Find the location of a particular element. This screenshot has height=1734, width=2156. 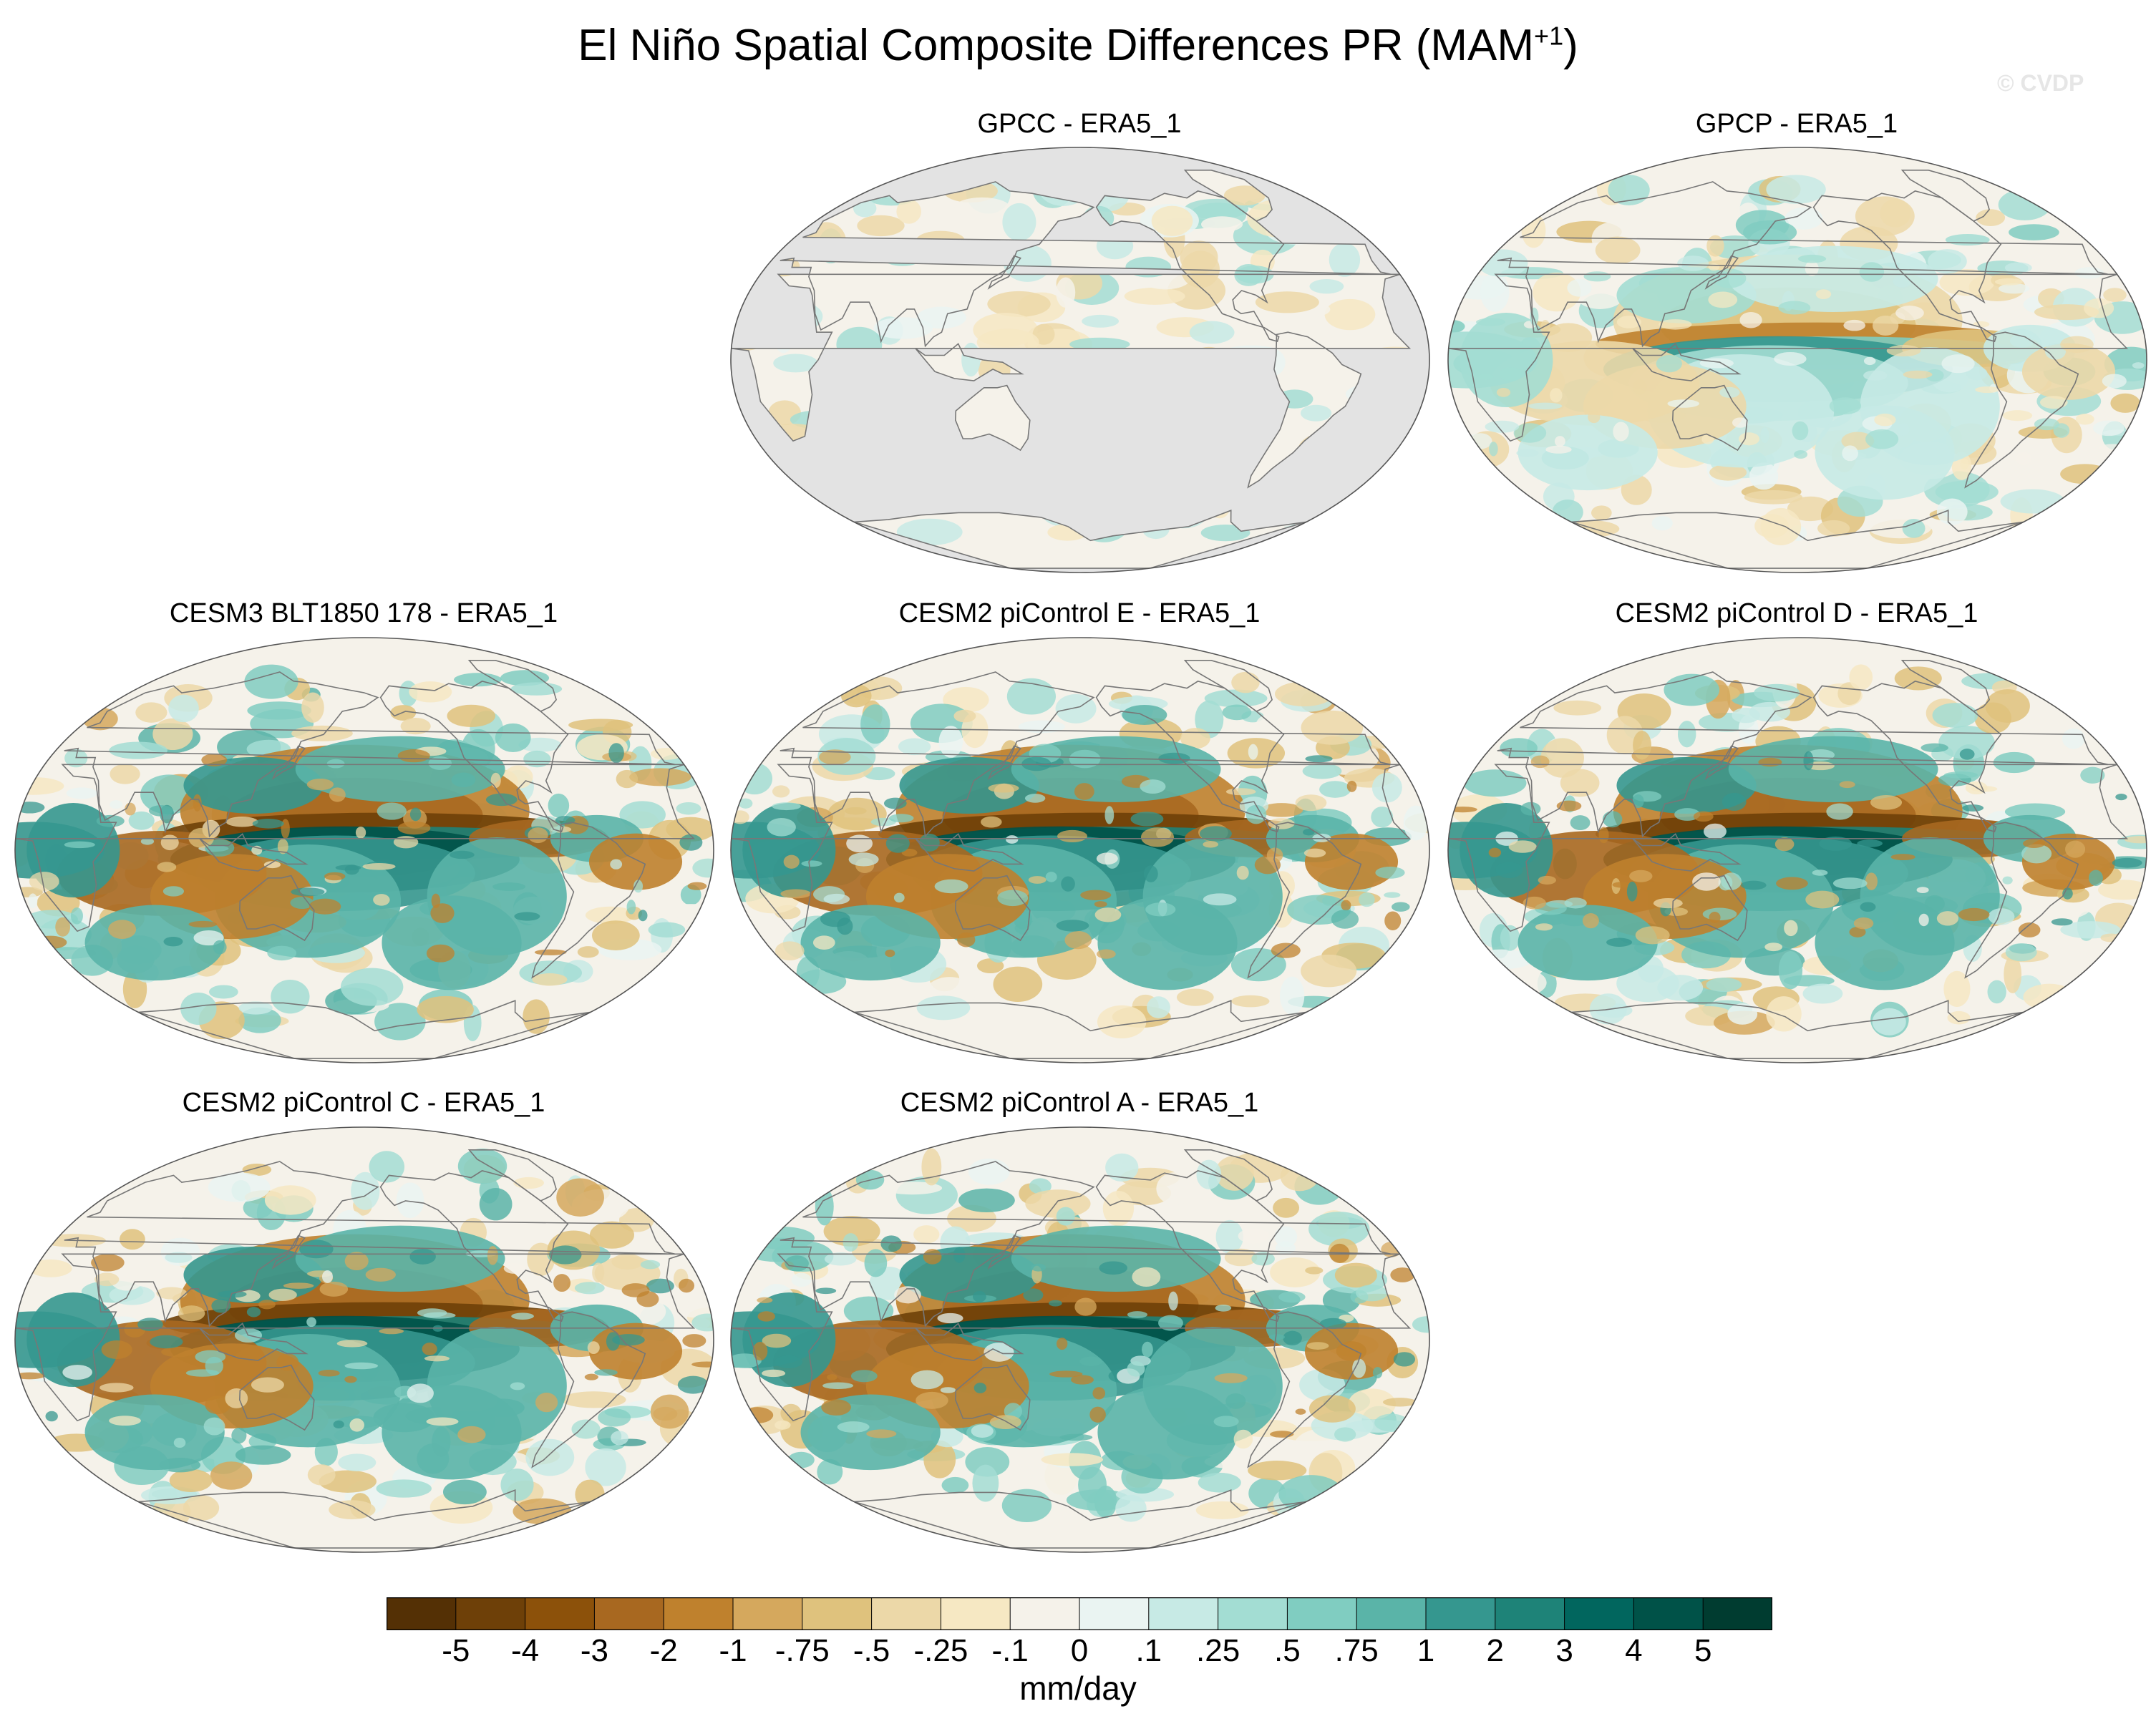

colorbar-tick-label: .1 is located at coordinates (1148, 1650).